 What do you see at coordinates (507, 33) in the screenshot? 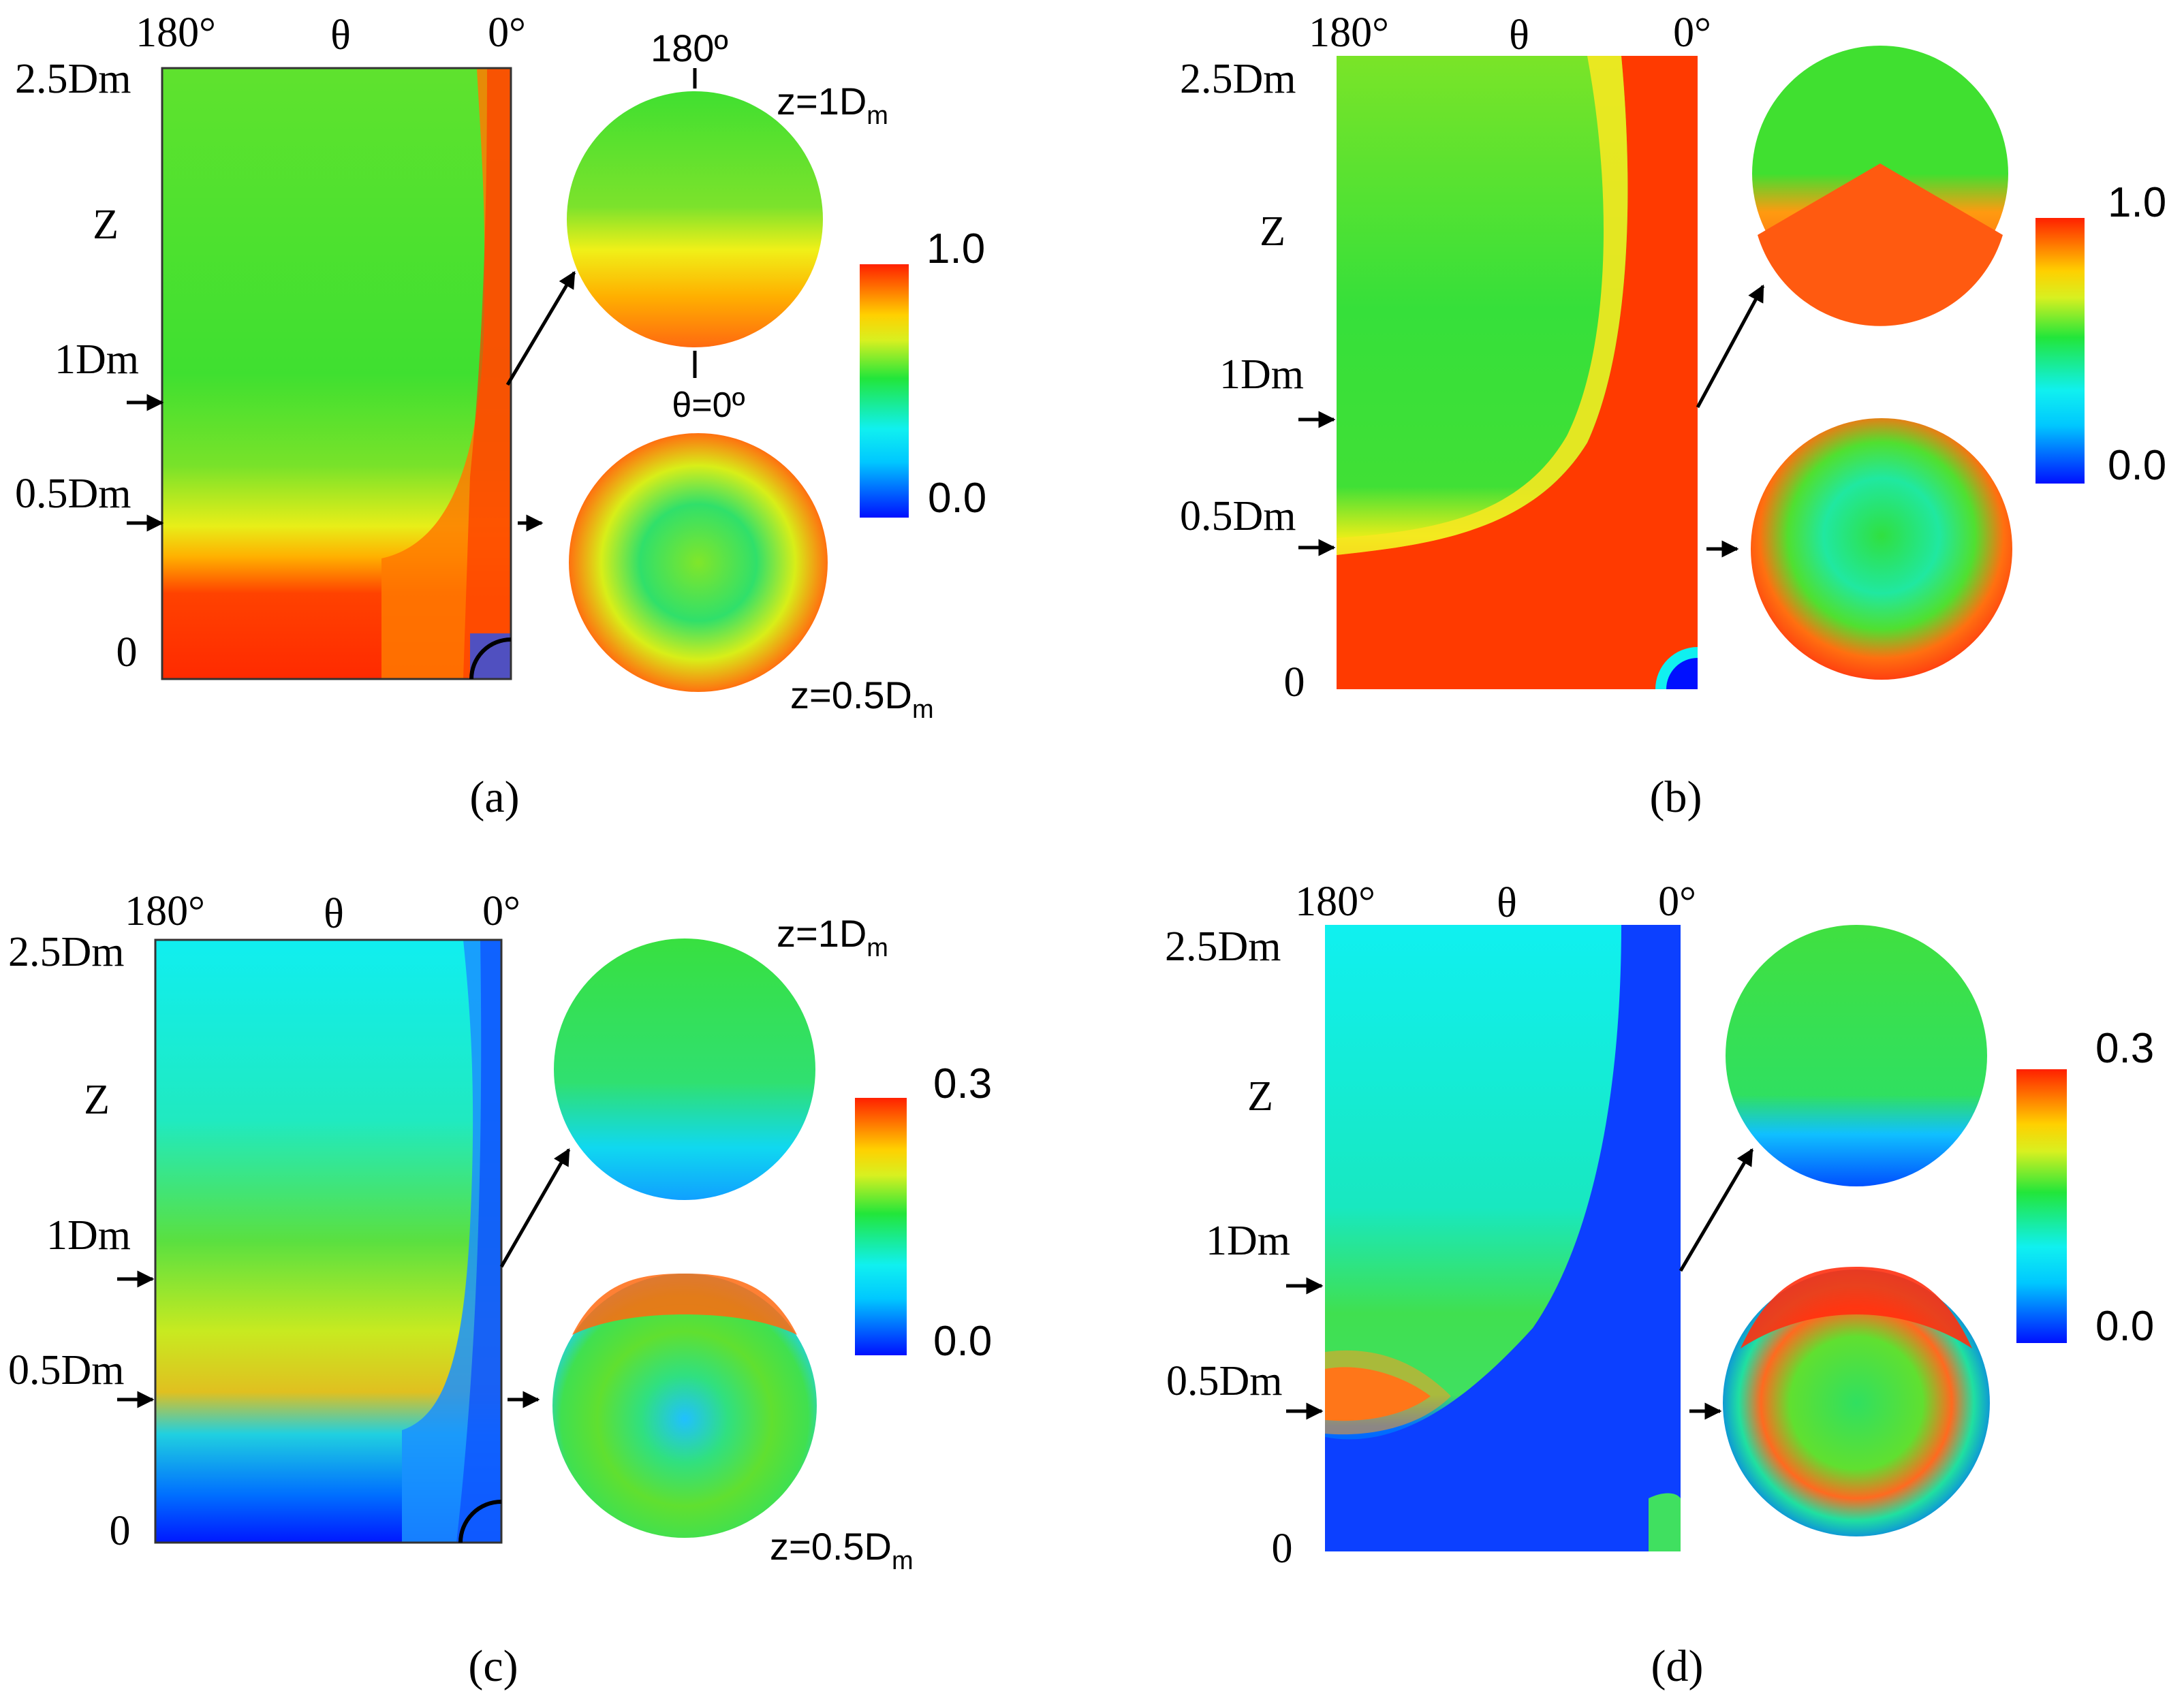
I see `panel-a-angle-0: 0°` at bounding box center [507, 33].